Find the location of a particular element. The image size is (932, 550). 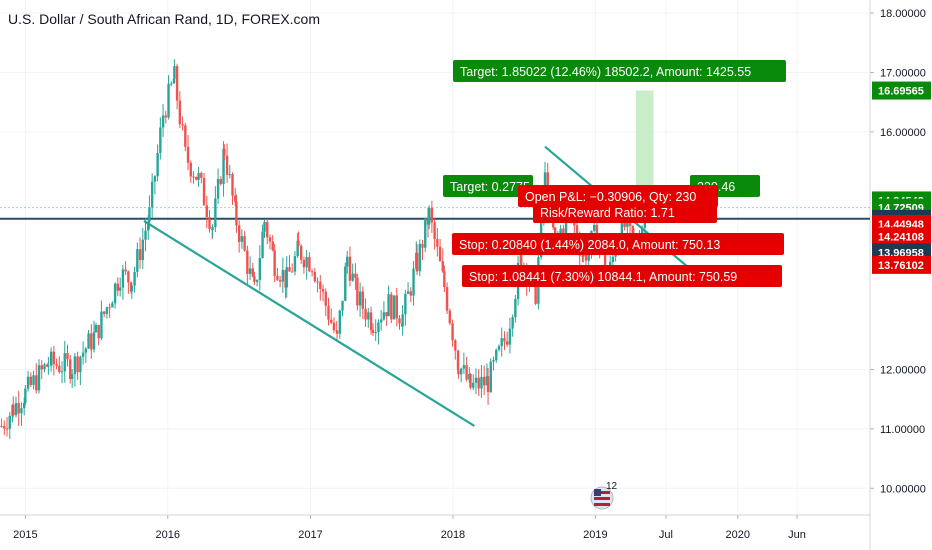

price-label-bg is located at coordinates (901, 90).